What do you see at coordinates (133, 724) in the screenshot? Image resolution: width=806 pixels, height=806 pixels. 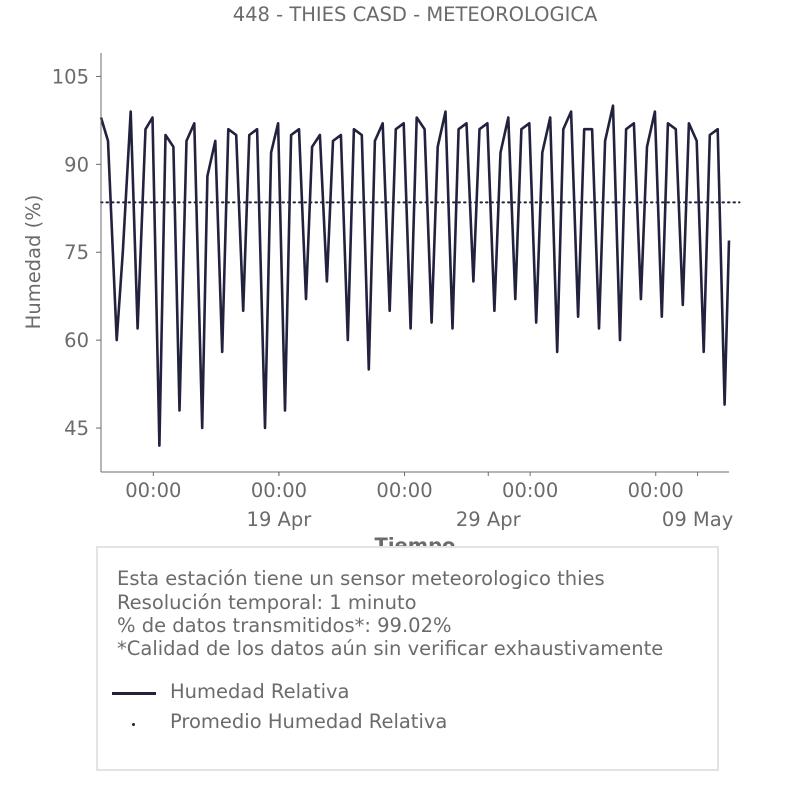 I see `legend-dot-swatch` at bounding box center [133, 724].